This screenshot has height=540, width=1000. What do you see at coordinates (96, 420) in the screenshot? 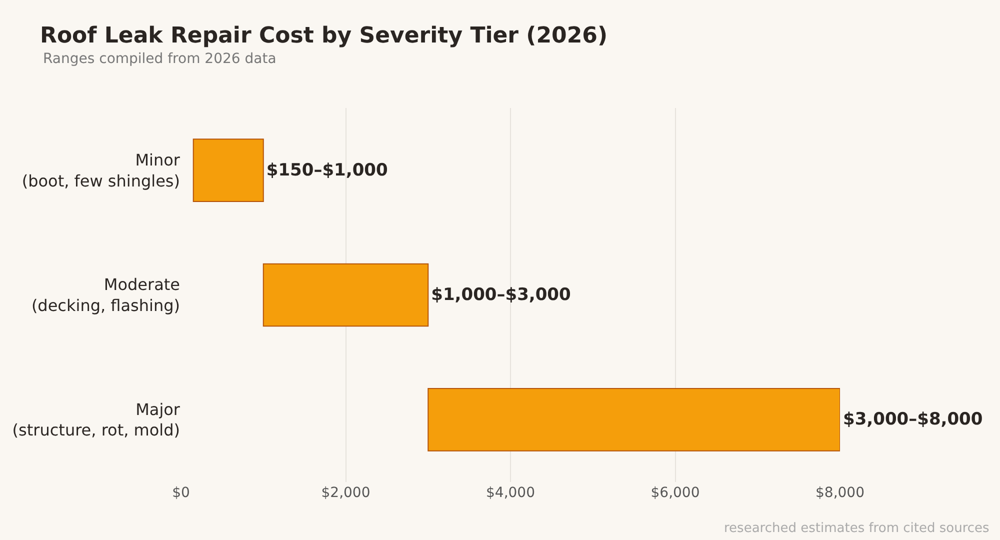
I see `y-tick-label: Major (structure, rot, mold)` at bounding box center [96, 420].